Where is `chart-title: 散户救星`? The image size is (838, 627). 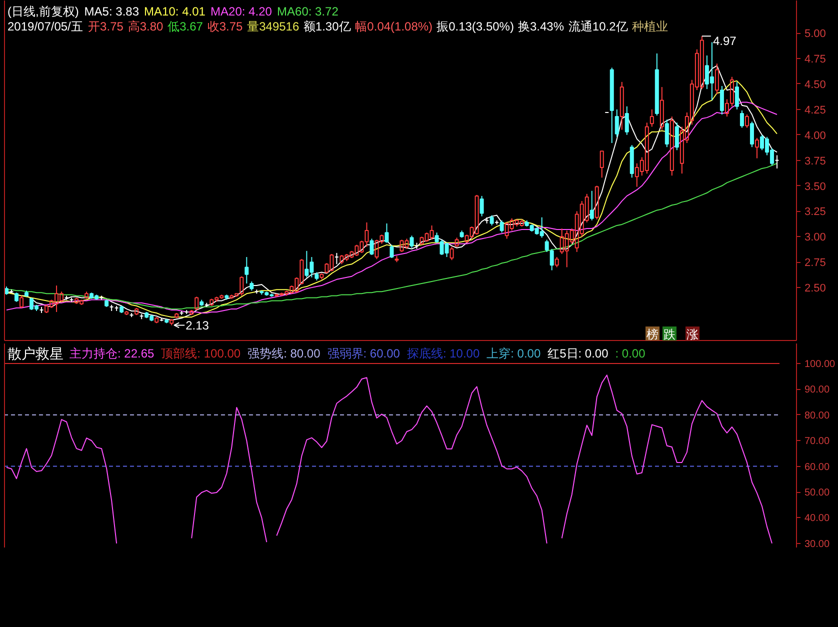 chart-title: 散户救星 is located at coordinates (36, 354).